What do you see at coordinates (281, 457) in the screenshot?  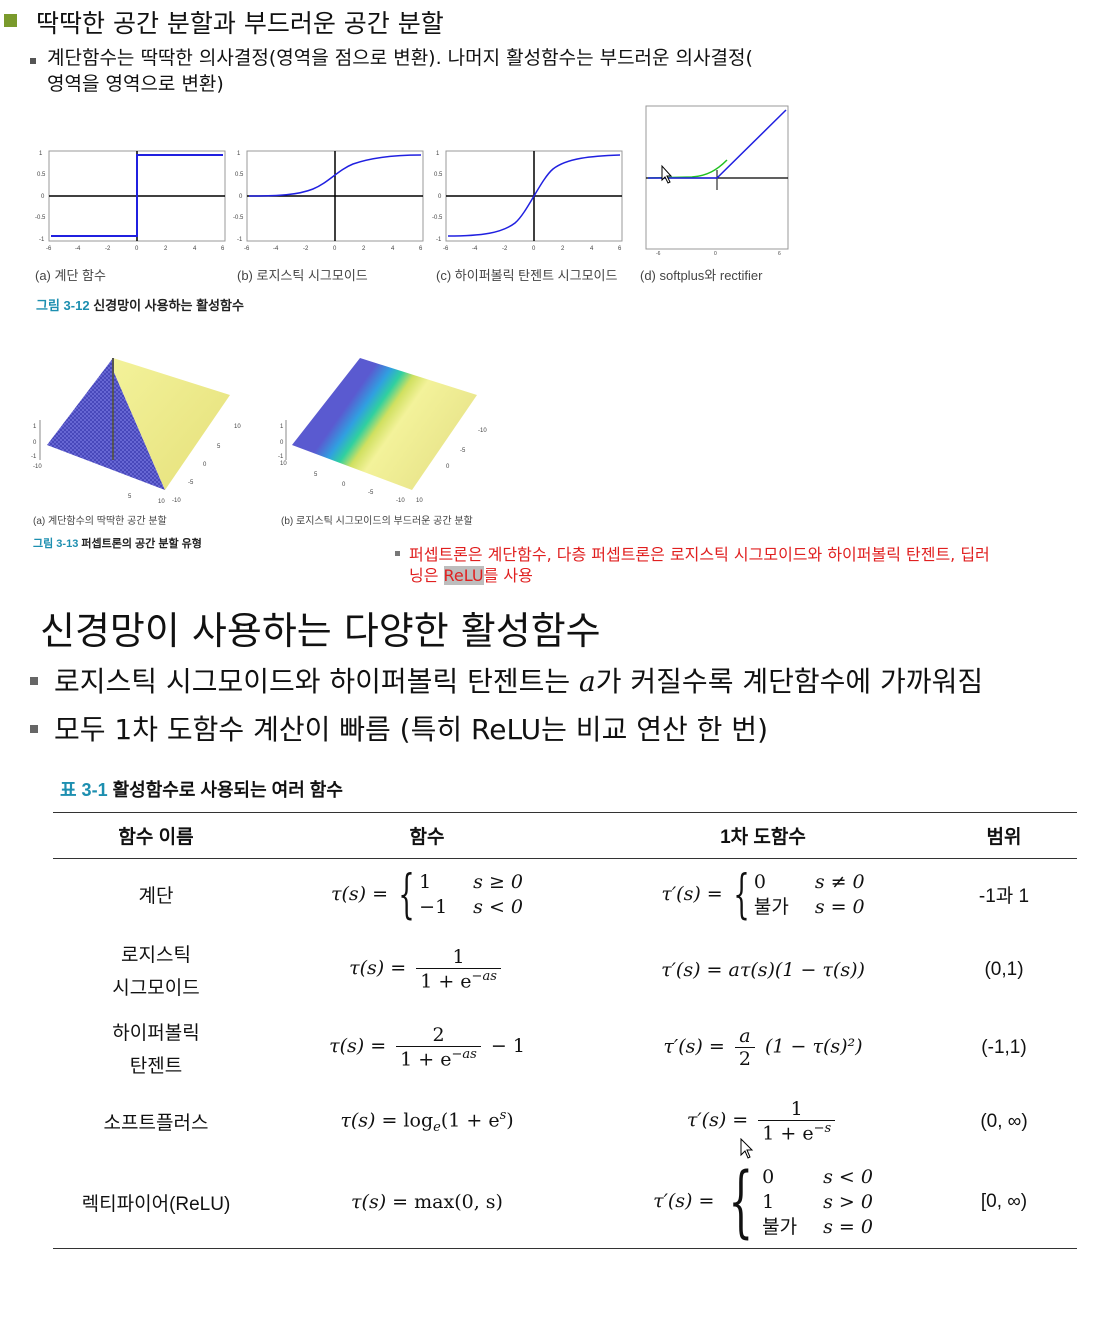 I see `z-tick: -1` at bounding box center [281, 457].